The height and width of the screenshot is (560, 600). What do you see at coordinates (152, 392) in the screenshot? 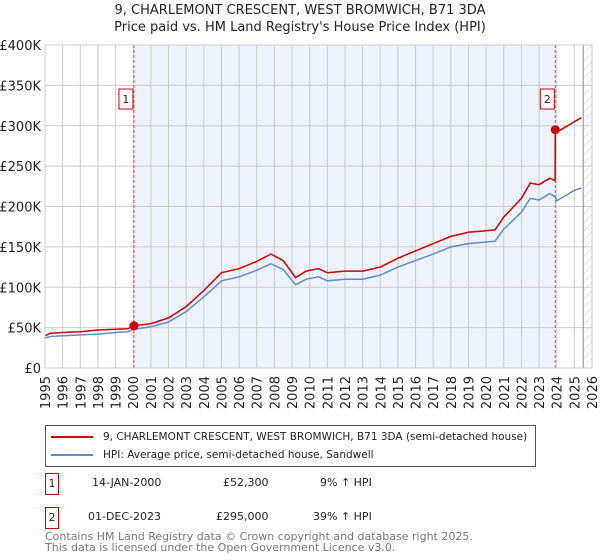
I see `x-tick-label: 2001` at bounding box center [152, 392].